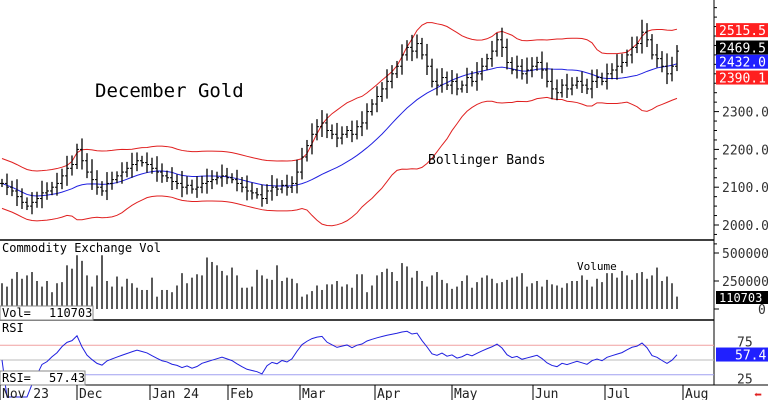  I want to click on volume-last-label: 110703, so click(740, 298).